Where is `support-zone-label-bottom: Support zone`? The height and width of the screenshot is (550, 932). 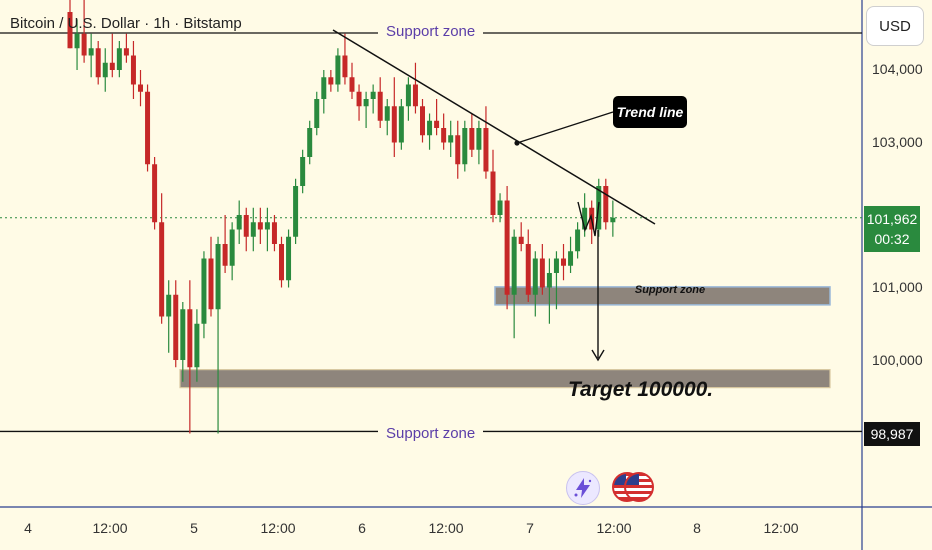
support-zone-label-bottom: Support zone is located at coordinates (431, 433).